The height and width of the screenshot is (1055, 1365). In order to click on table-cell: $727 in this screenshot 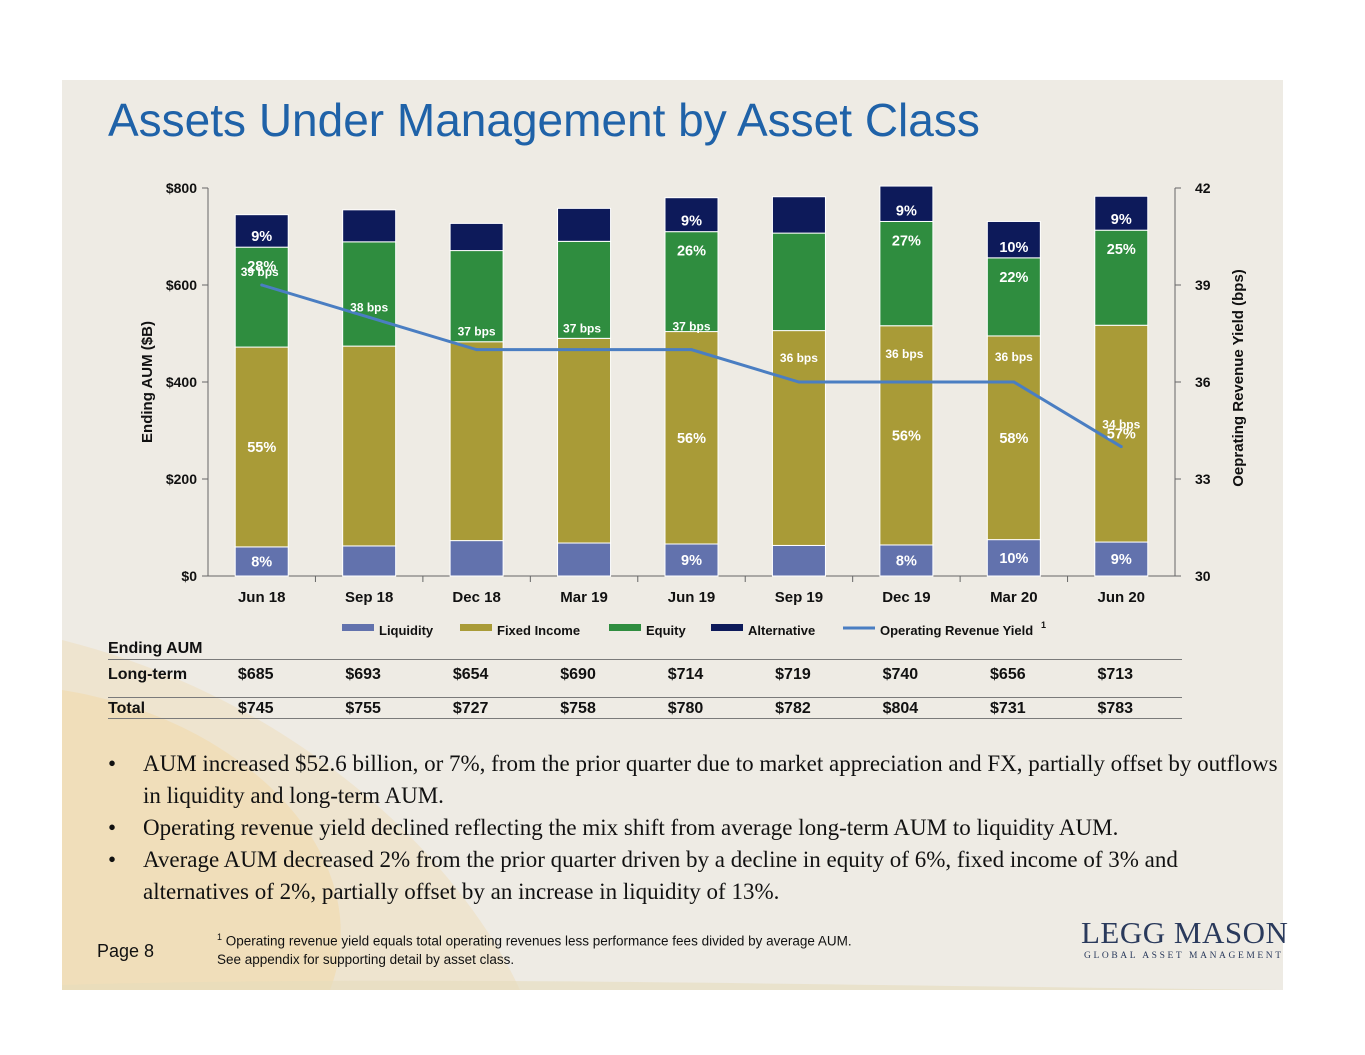, I will do `click(470, 708)`.